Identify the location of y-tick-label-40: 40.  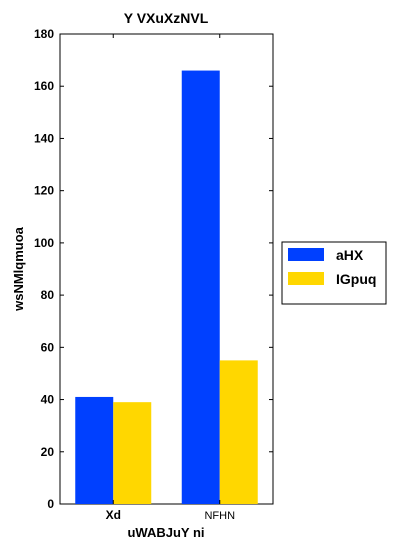
(48, 400).